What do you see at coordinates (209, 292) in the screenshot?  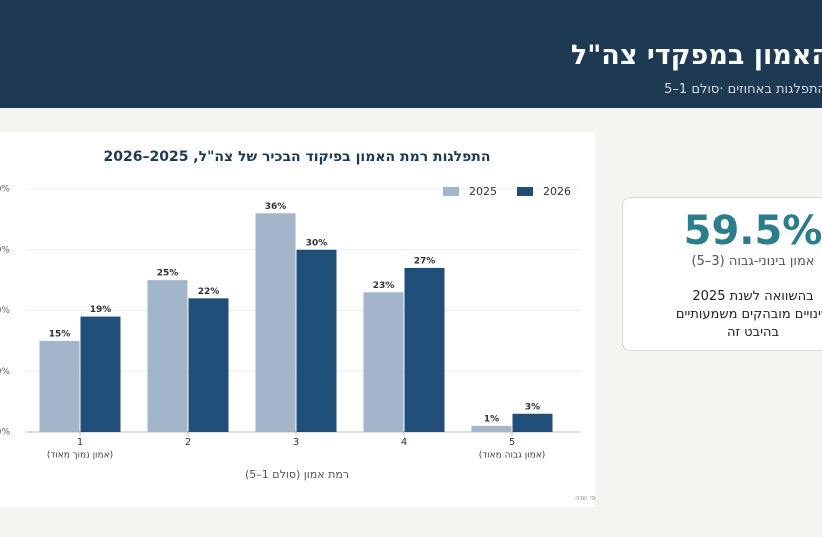 I see `value-label: 22%` at bounding box center [209, 292].